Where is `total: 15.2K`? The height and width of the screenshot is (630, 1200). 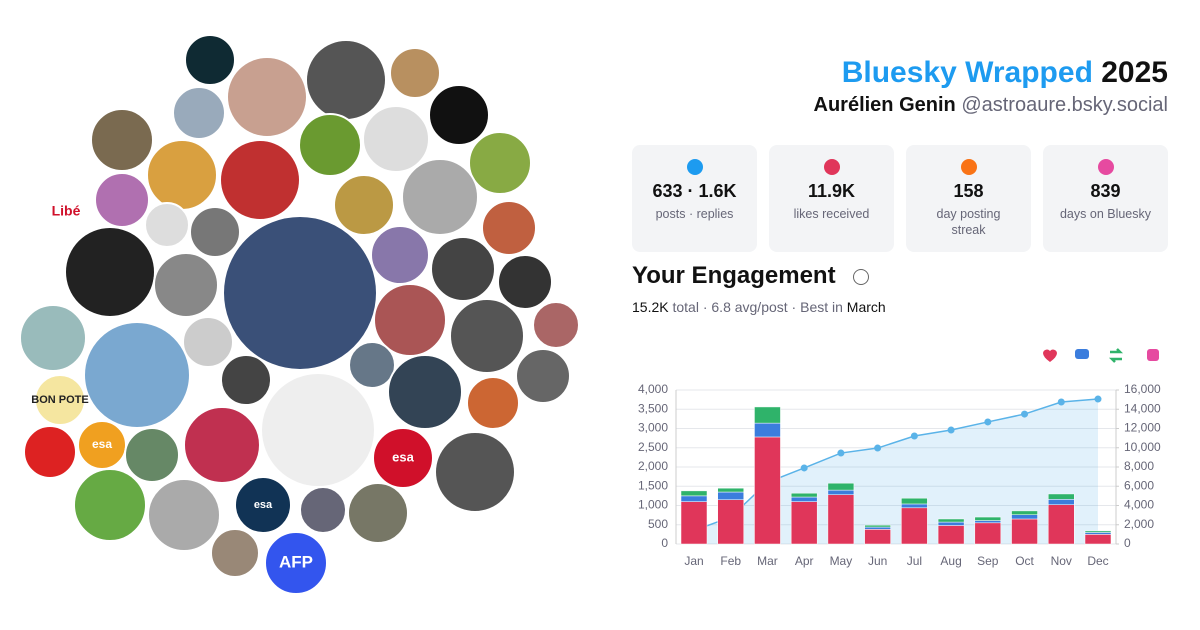 total: 15.2K is located at coordinates (650, 307).